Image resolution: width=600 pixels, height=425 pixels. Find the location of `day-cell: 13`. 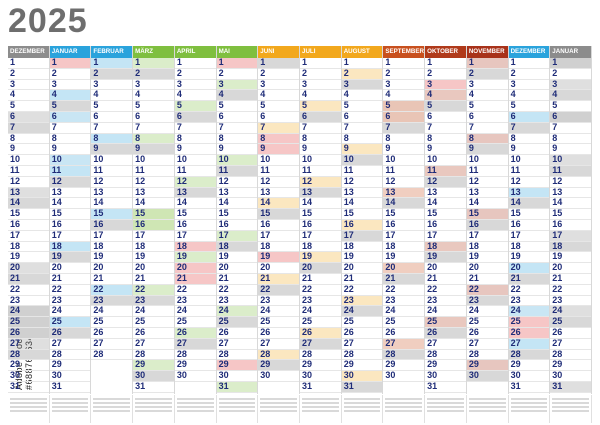

day-cell: 13 is located at coordinates (112, 193).